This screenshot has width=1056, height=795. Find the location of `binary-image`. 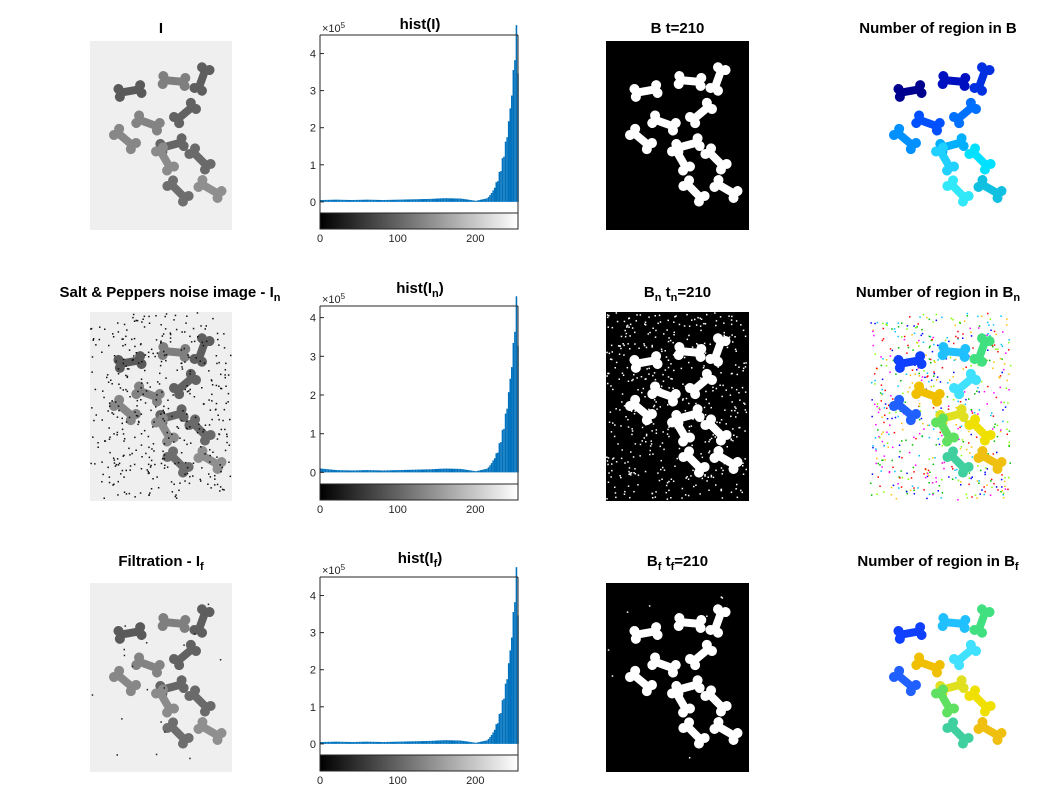

binary-image is located at coordinates (677, 135).